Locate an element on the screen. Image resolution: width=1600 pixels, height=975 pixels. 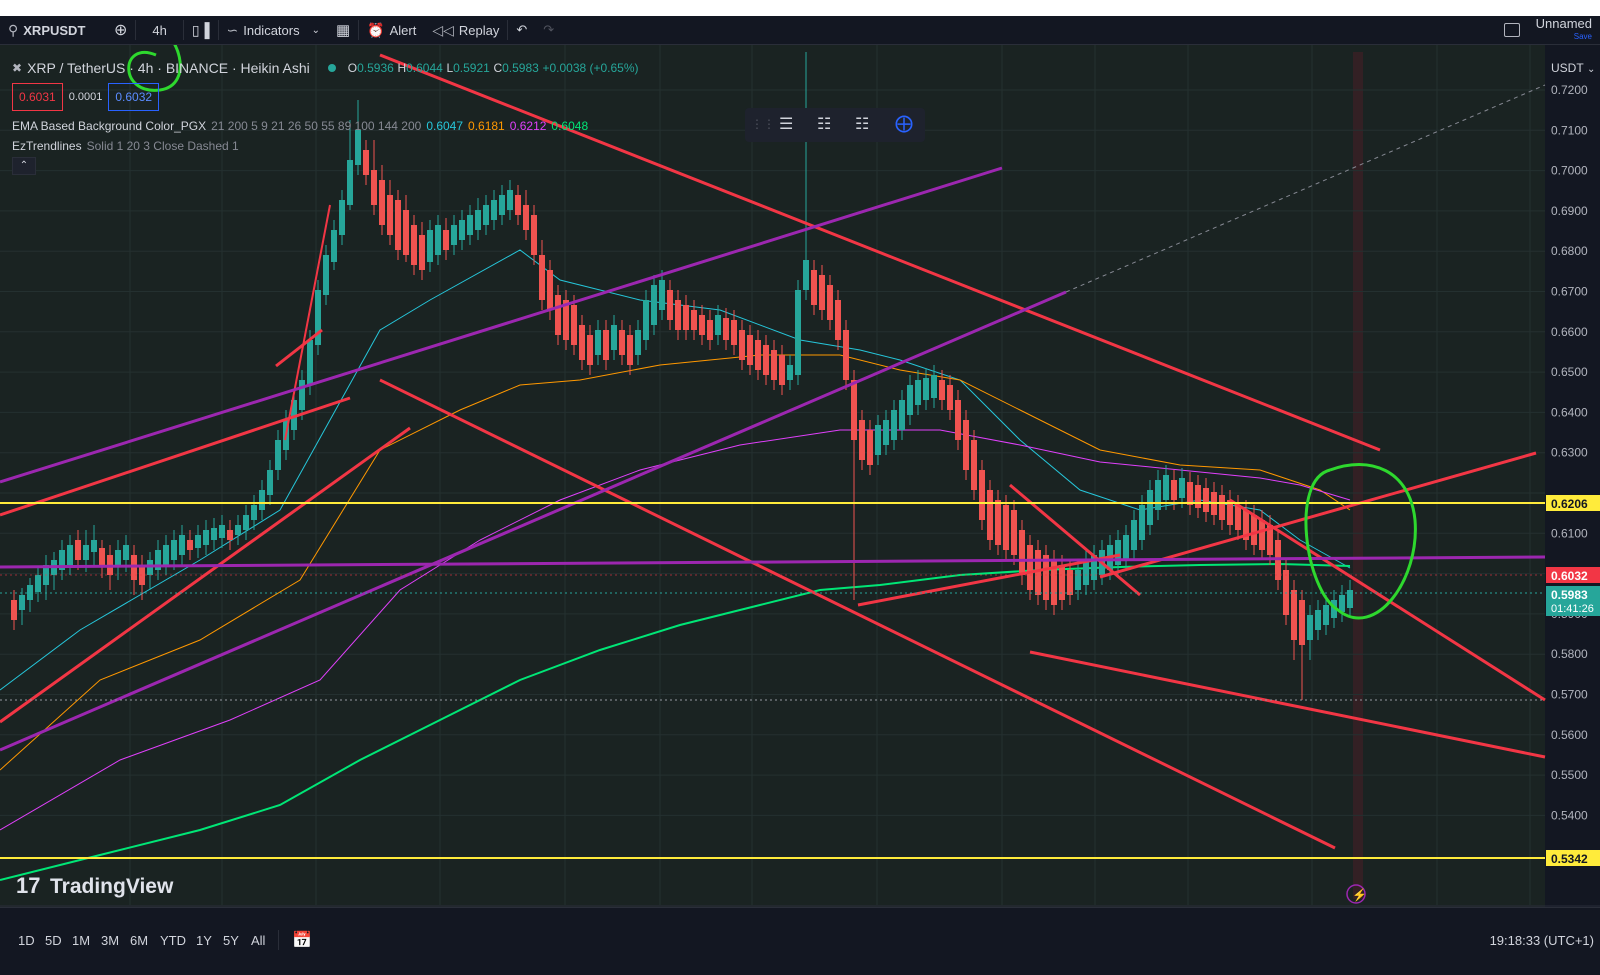
compare-button: ⊕ is located at coordinates (120, 30).